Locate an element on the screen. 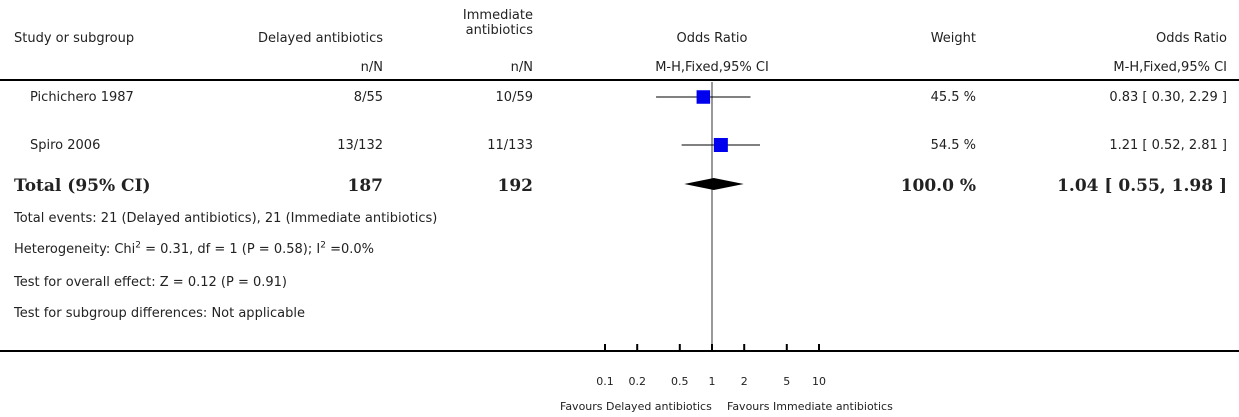 The height and width of the screenshot is (417, 1239). study-weight: 54.5 % is located at coordinates (953, 145).